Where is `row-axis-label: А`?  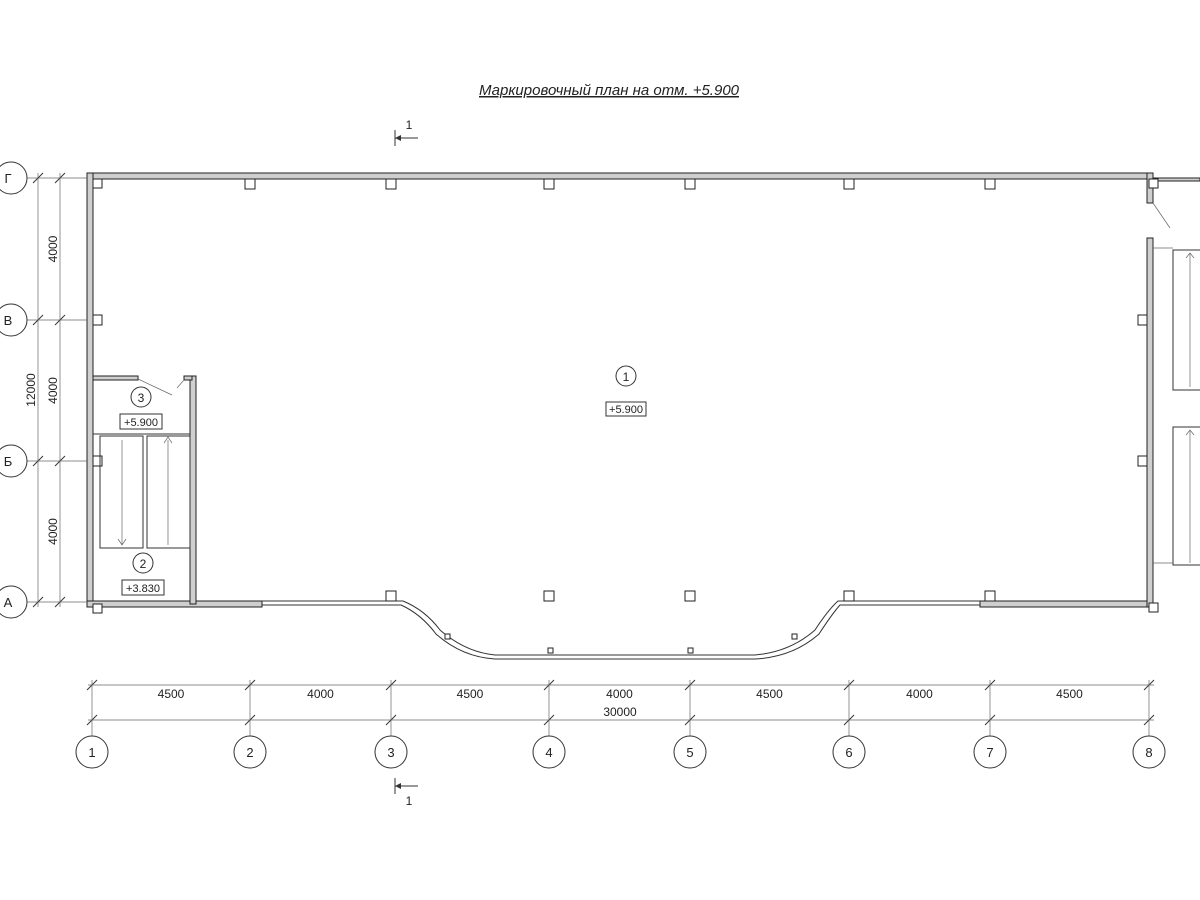 row-axis-label: А is located at coordinates (8, 602).